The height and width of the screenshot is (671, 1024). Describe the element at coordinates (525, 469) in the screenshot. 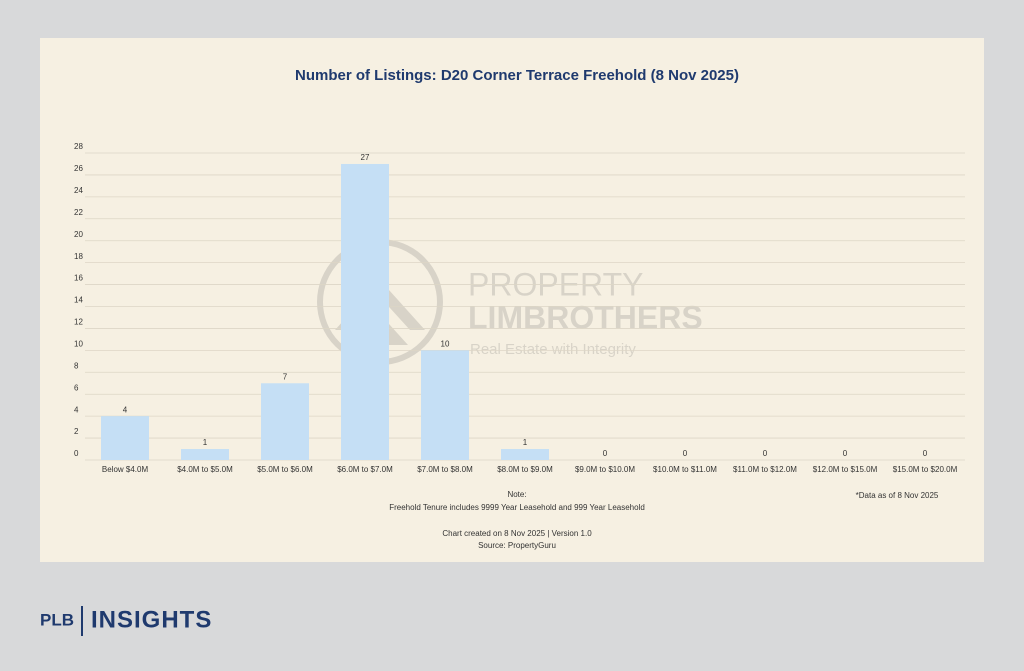

I see `x-tick-label: $8.0M to $9.0M` at that location.